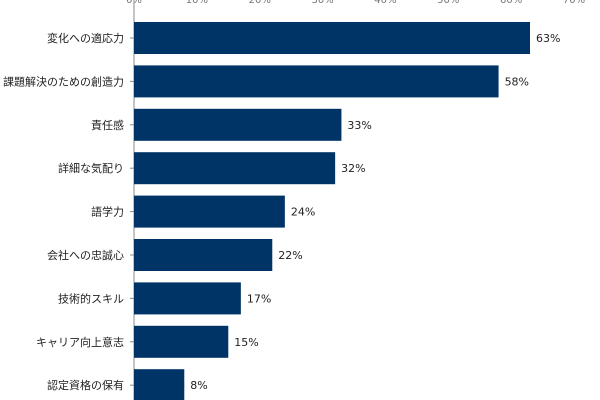 This screenshot has height=400, width=600. What do you see at coordinates (303, 212) in the screenshot?
I see `value-label: 24%` at bounding box center [303, 212].